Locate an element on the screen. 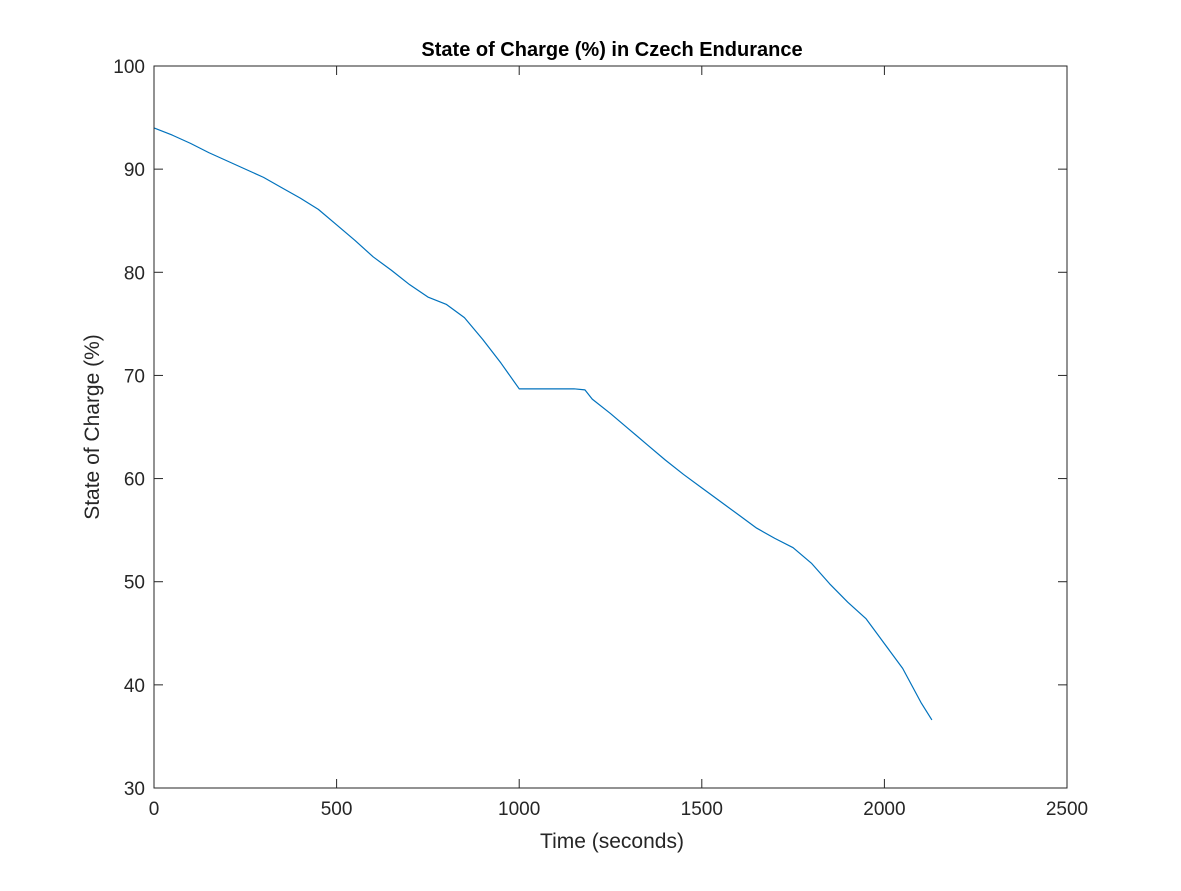 The width and height of the screenshot is (1181, 891). y-tick-label: 70 is located at coordinates (134, 376).